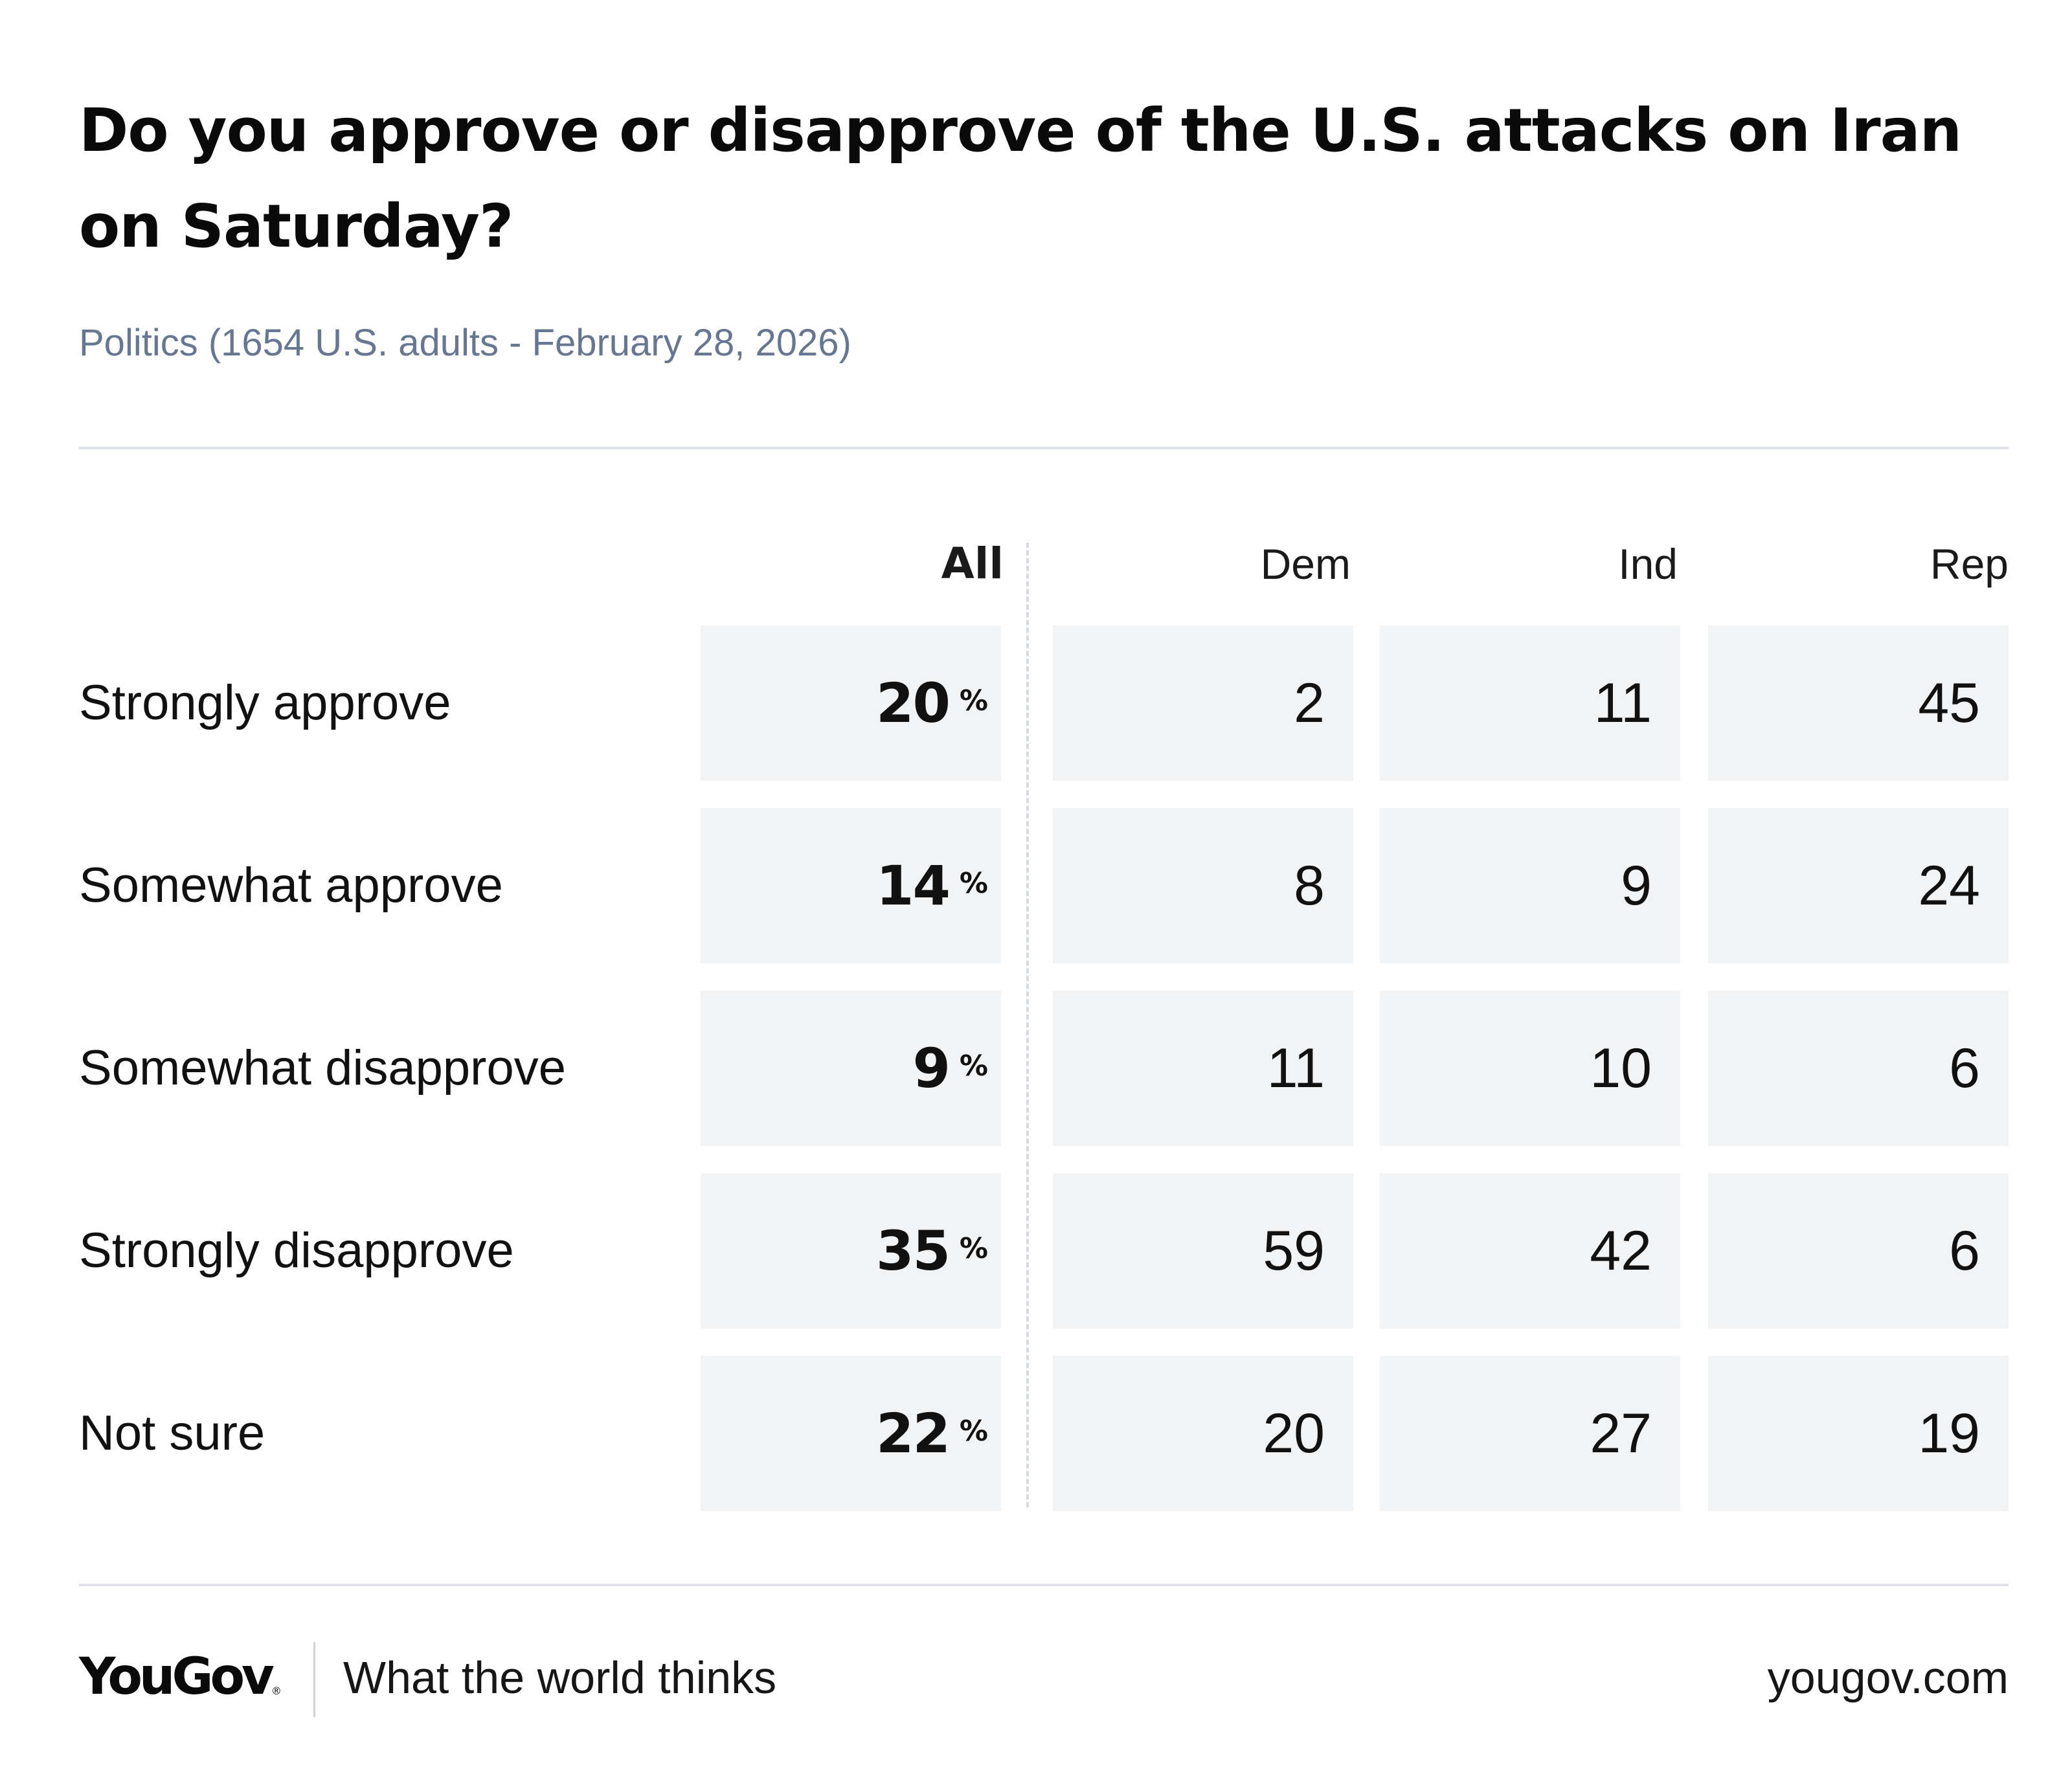 The height and width of the screenshot is (1787, 2072). What do you see at coordinates (1203, 1069) in the screenshot?
I see `cell-somewhat-disapprove-dem: 11` at bounding box center [1203, 1069].